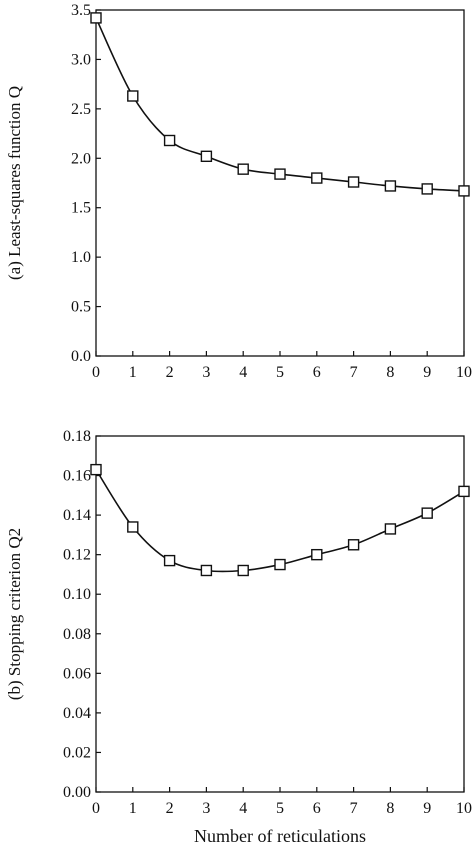 The width and height of the screenshot is (474, 853). Describe the element at coordinates (77, 752) in the screenshot. I see `y-tick-label: 0.02` at that location.